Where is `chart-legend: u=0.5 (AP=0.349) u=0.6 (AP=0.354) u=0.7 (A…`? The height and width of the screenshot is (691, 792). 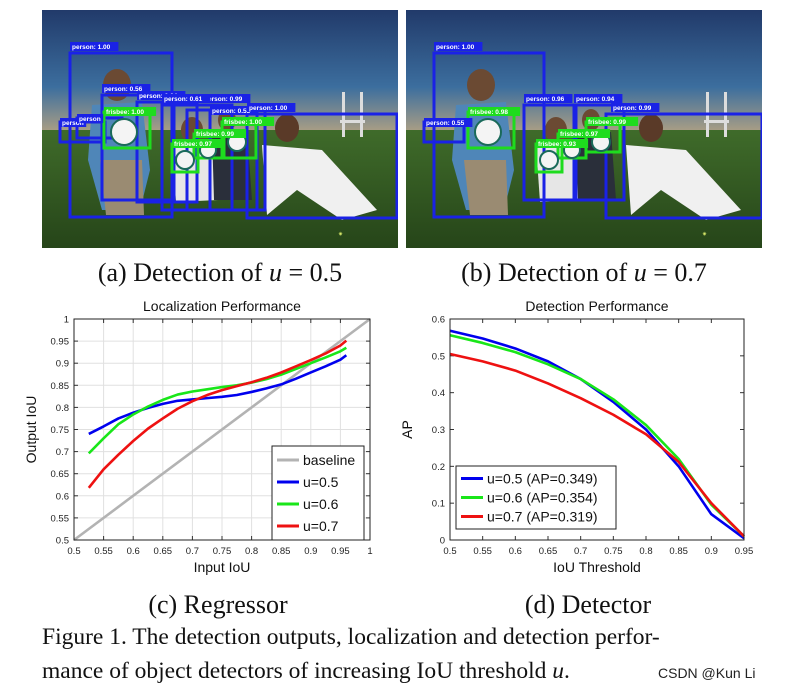
chart-legend: u=0.5 (AP=0.349) u=0.6 (AP=0.354) u=0.7 (A… is located at coordinates (536, 497).